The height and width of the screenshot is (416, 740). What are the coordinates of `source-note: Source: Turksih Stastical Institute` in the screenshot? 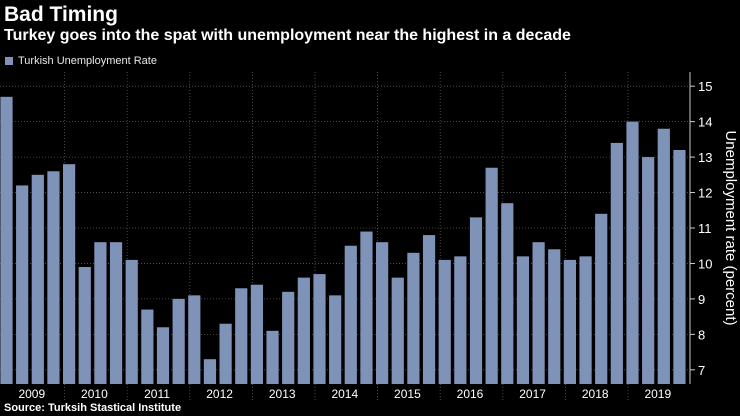 It's located at (93, 408).